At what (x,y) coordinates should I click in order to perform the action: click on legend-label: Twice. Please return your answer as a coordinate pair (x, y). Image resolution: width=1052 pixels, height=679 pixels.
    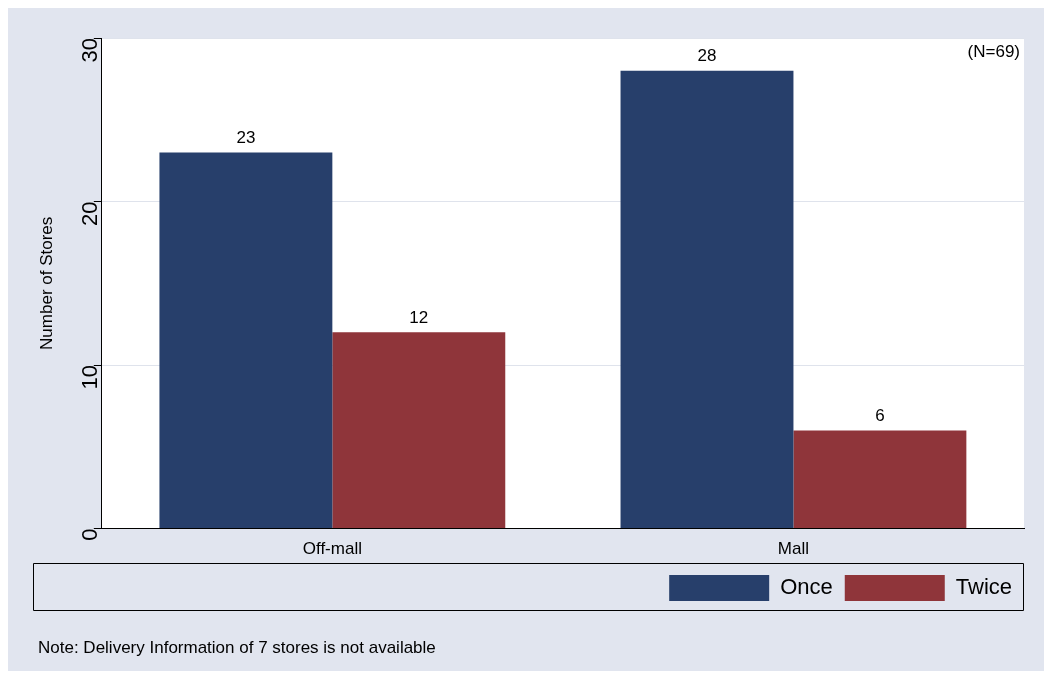
    Looking at the image, I should click on (984, 587).